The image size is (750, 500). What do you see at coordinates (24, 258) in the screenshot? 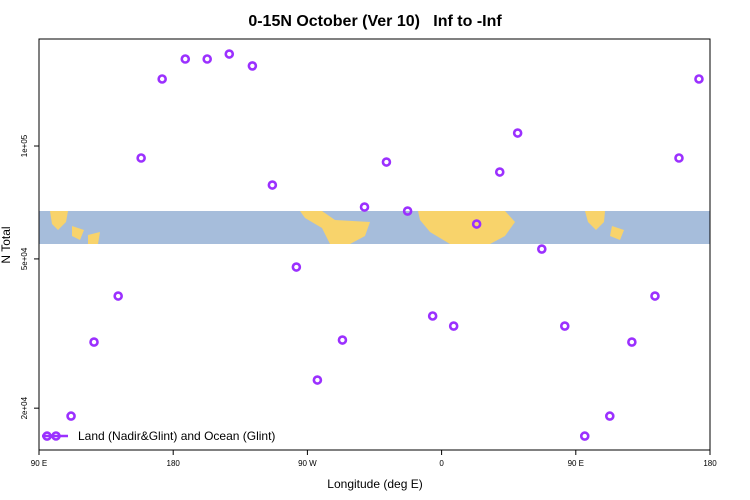
I see `y-tick-label: 5e+04` at bounding box center [24, 258].